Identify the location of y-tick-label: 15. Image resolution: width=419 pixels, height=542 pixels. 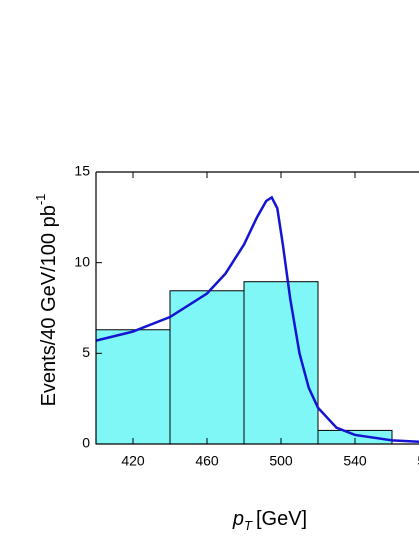
(82, 171).